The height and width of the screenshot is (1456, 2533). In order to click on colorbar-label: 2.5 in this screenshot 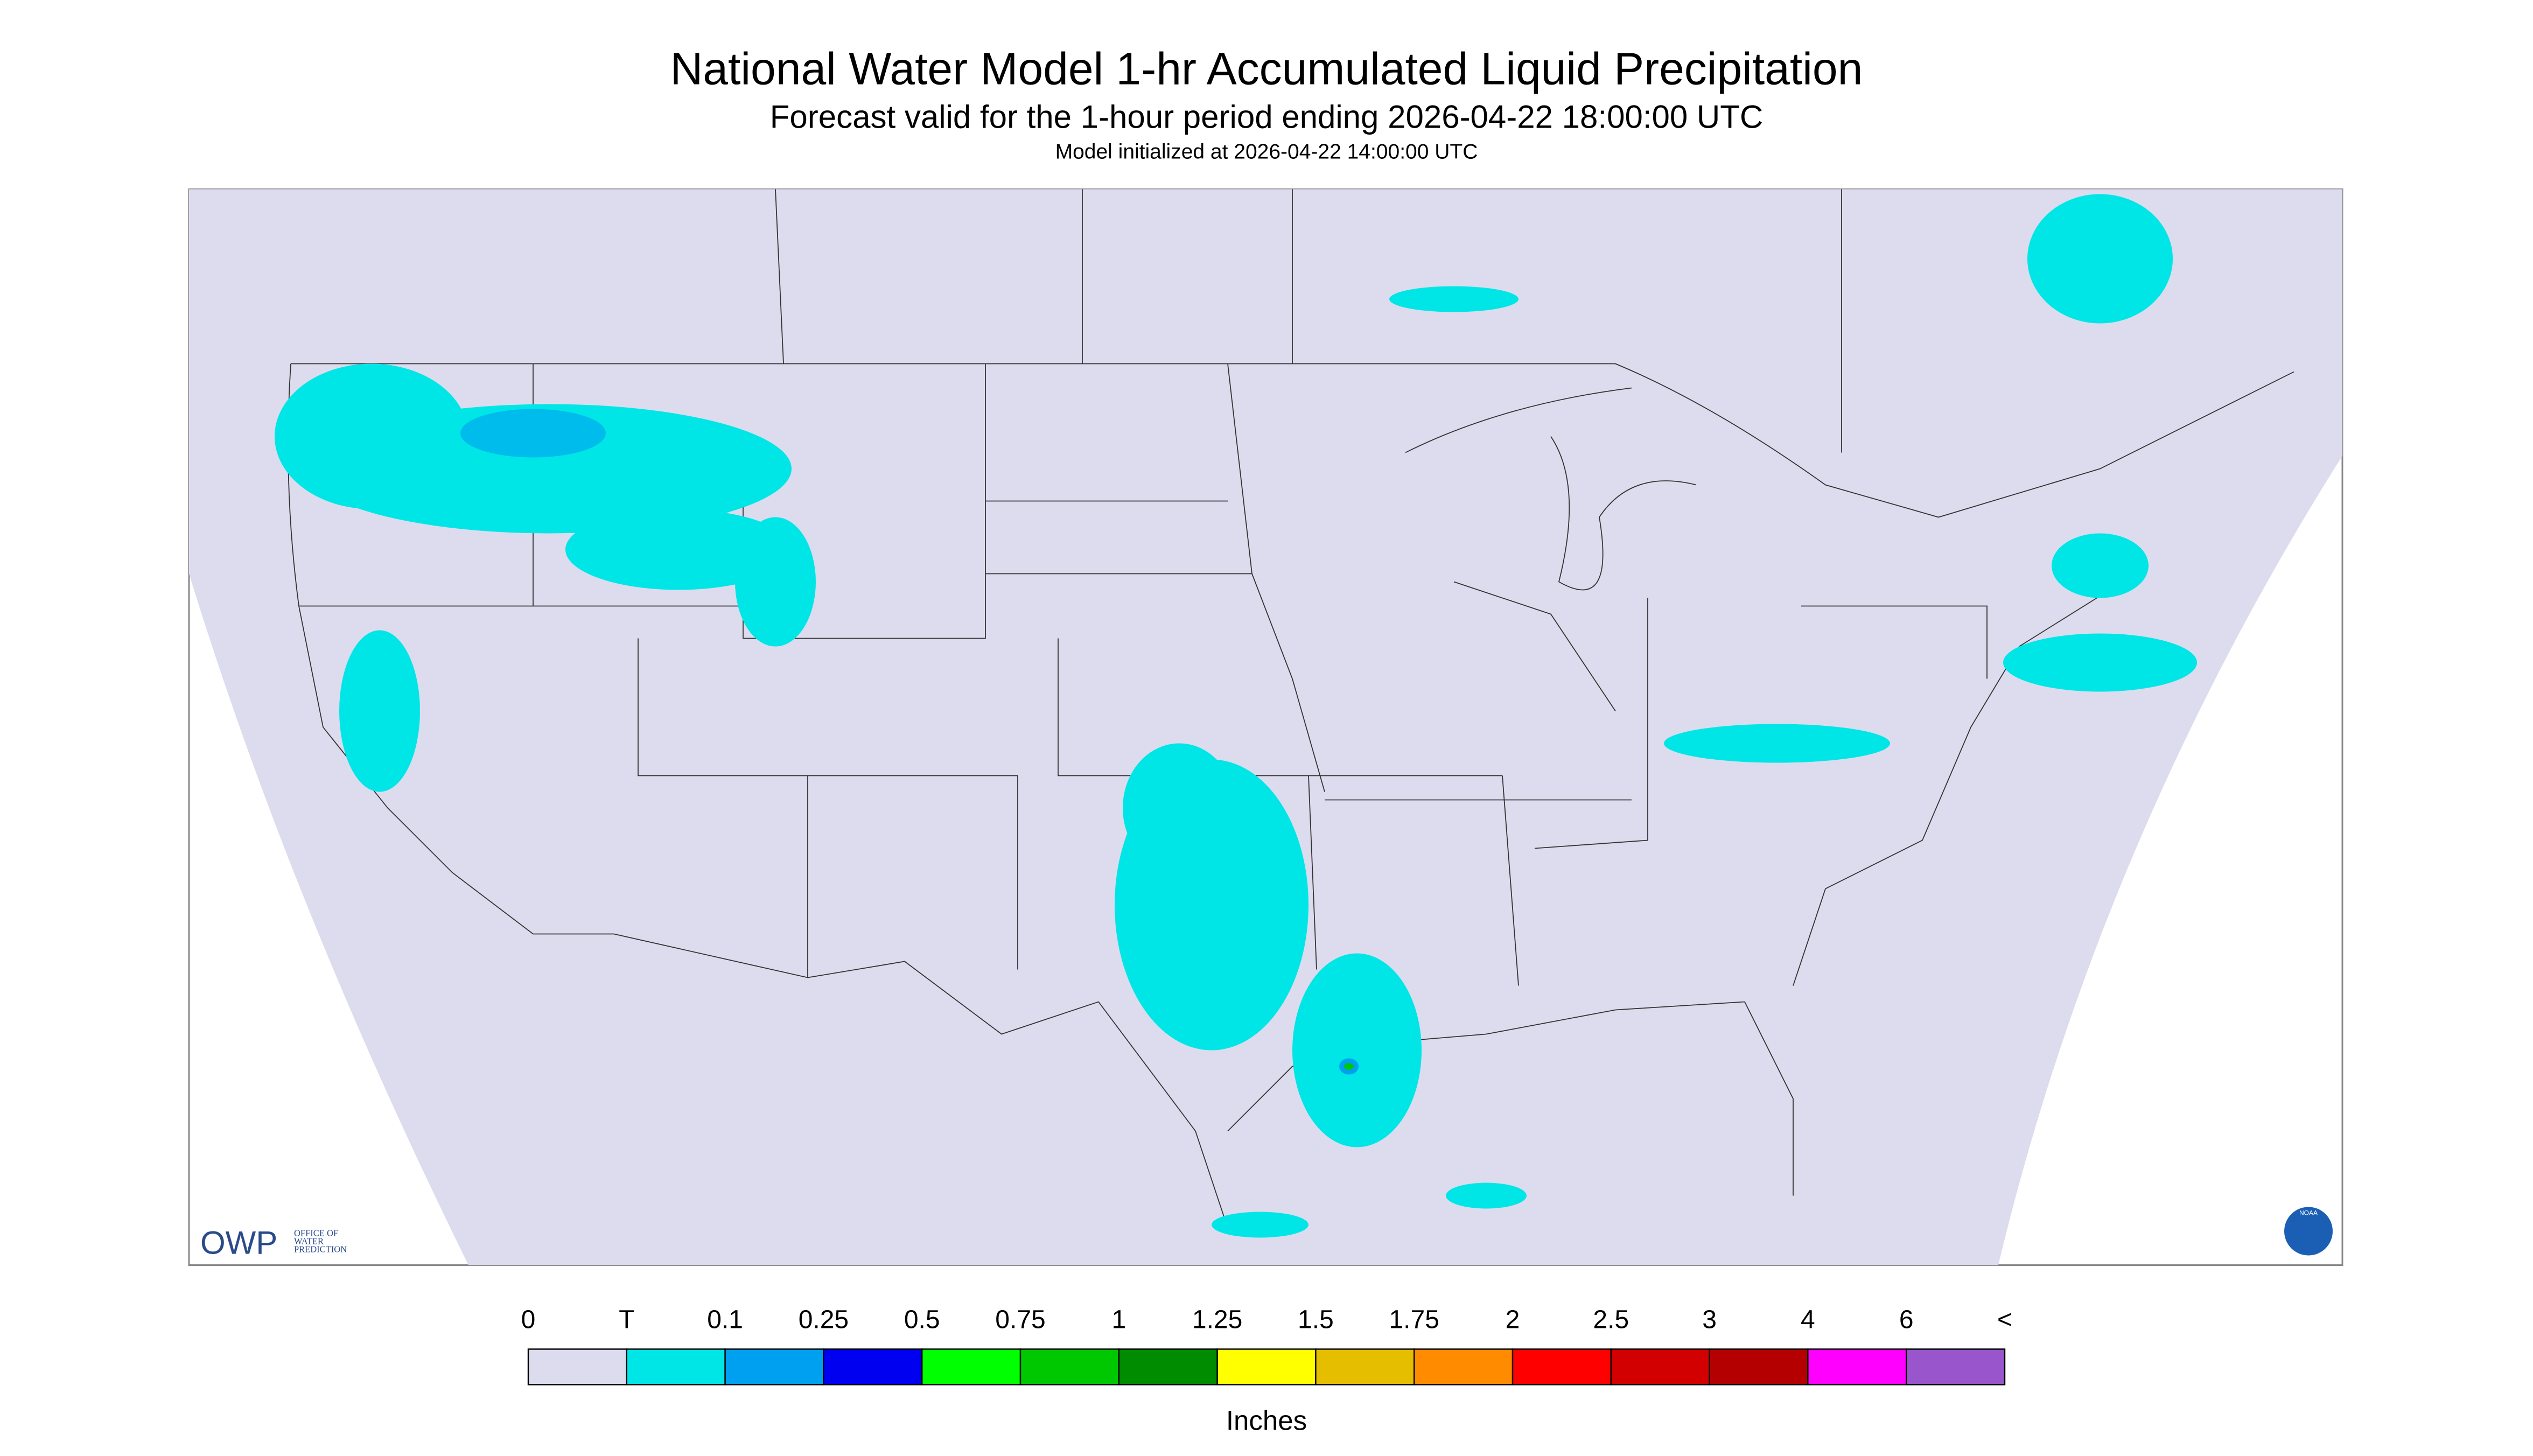, I will do `click(1611, 1320)`.